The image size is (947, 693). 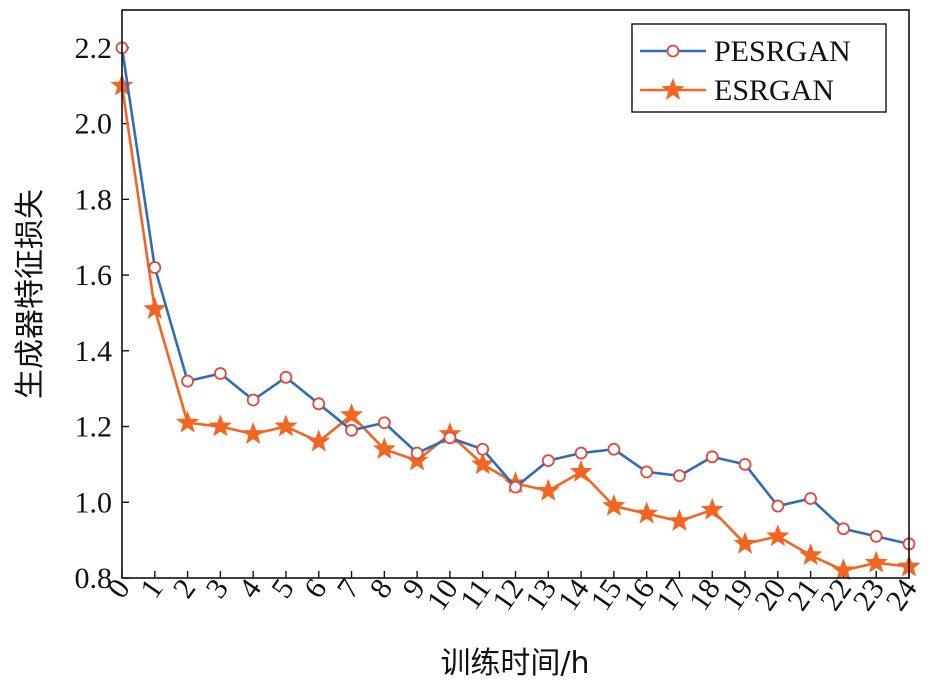 What do you see at coordinates (782, 51) in the screenshot?
I see `legend-label-pesrgan: PESRGAN` at bounding box center [782, 51].